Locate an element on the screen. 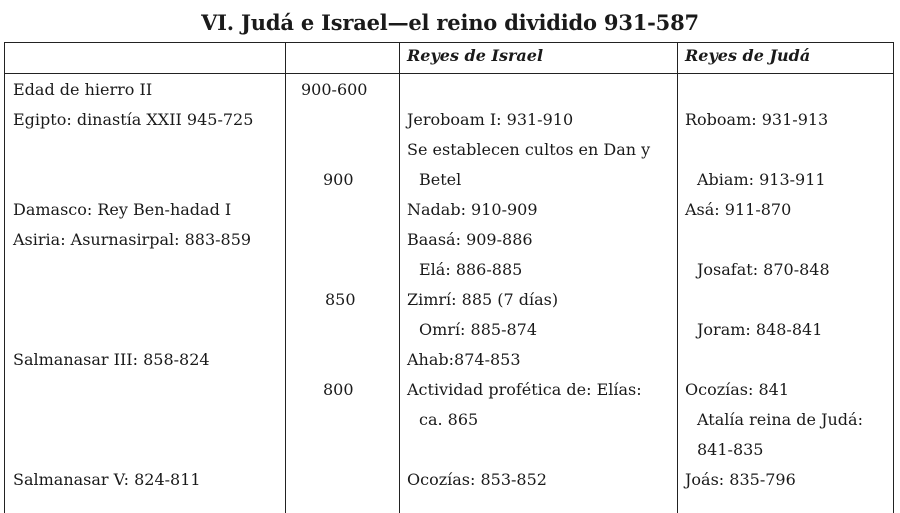 Image resolution: width=900 pixels, height=513 pixels. juda-entry: Joás: 835-796 is located at coordinates (740, 479).